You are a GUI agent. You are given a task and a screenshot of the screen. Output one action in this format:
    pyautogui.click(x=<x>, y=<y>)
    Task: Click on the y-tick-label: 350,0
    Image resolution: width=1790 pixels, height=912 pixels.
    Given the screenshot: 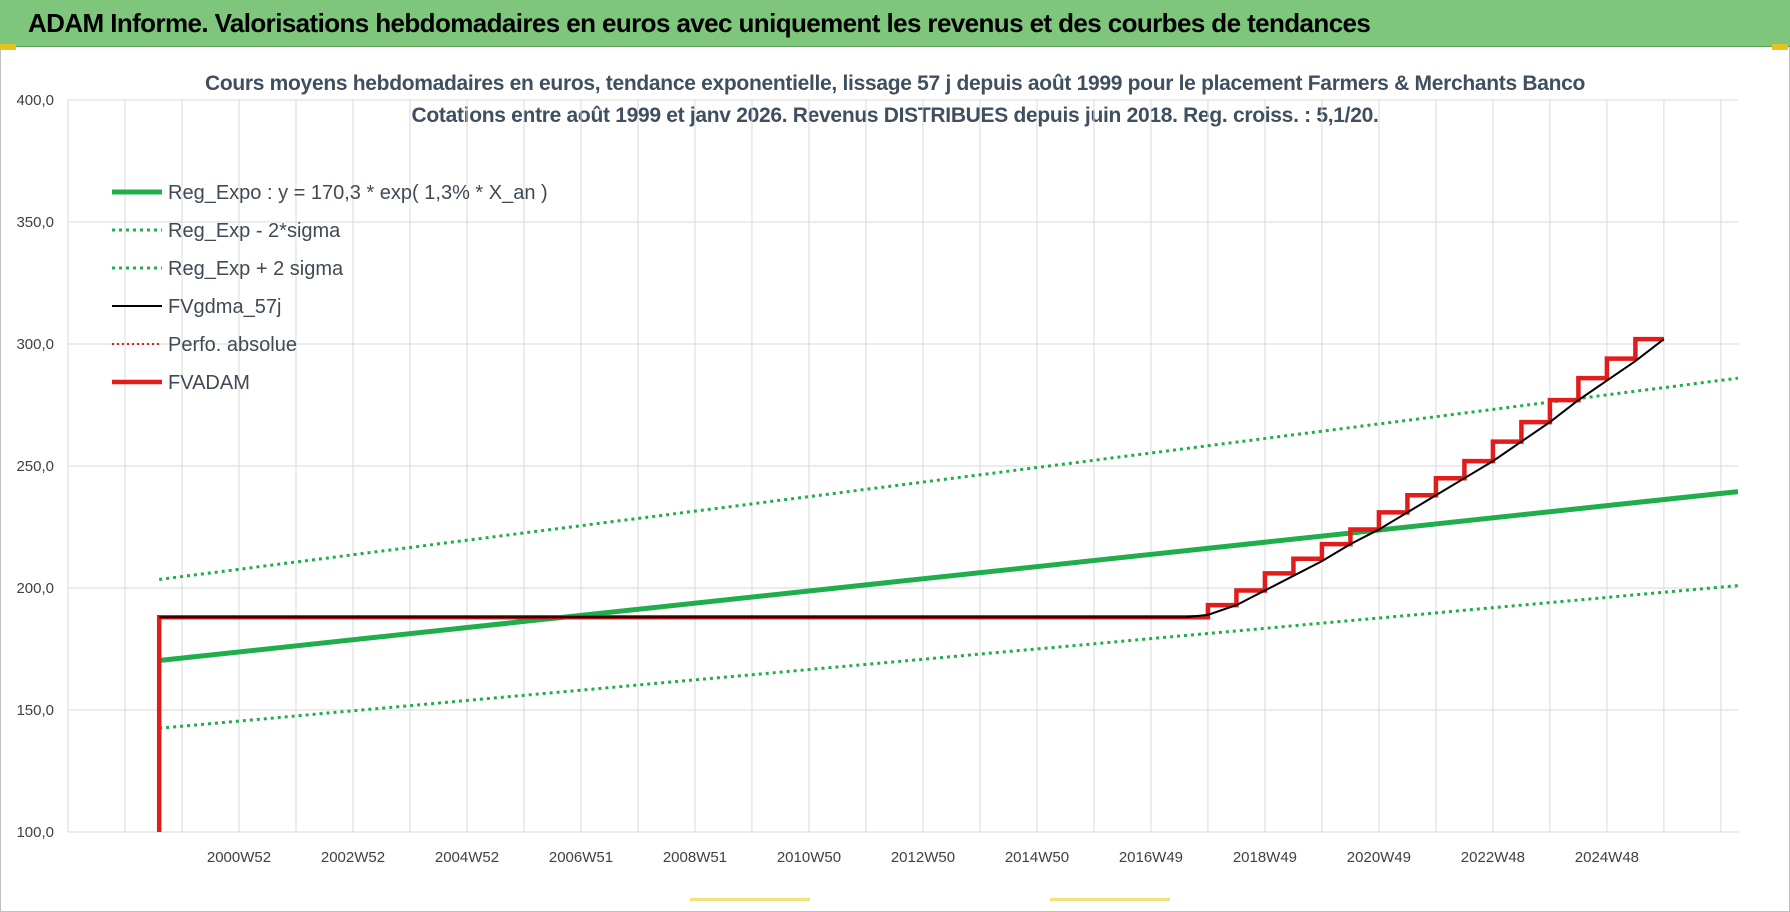 What is the action you would take?
    pyautogui.click(x=35, y=222)
    